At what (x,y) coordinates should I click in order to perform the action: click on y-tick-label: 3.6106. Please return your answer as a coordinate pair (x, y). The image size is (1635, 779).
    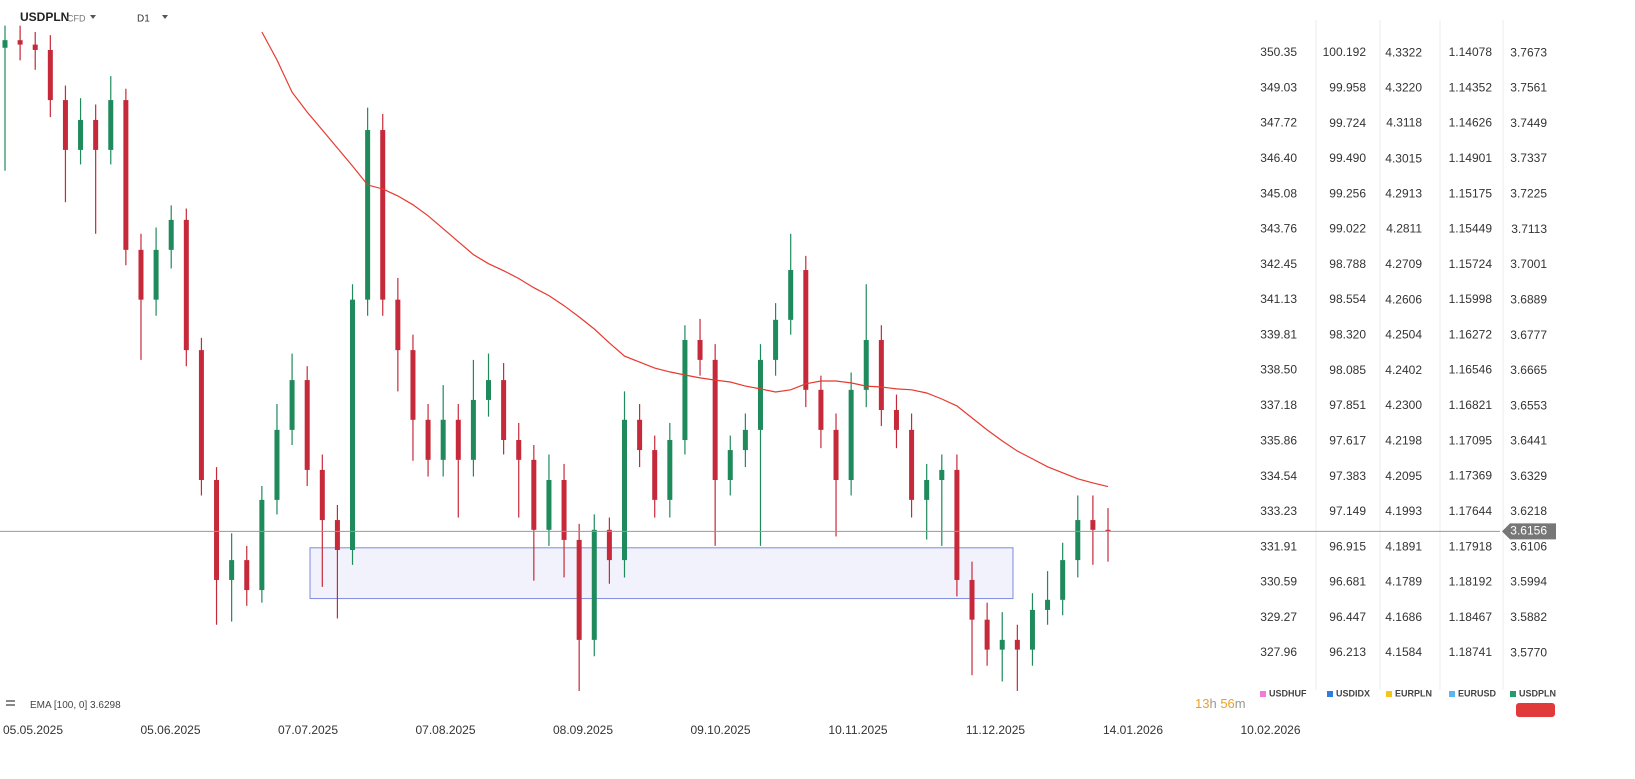
    Looking at the image, I should click on (1528, 546).